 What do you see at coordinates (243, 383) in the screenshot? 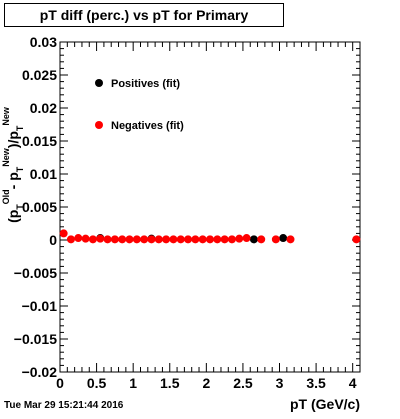
I see `x-tick-label: 2.5` at bounding box center [243, 383].